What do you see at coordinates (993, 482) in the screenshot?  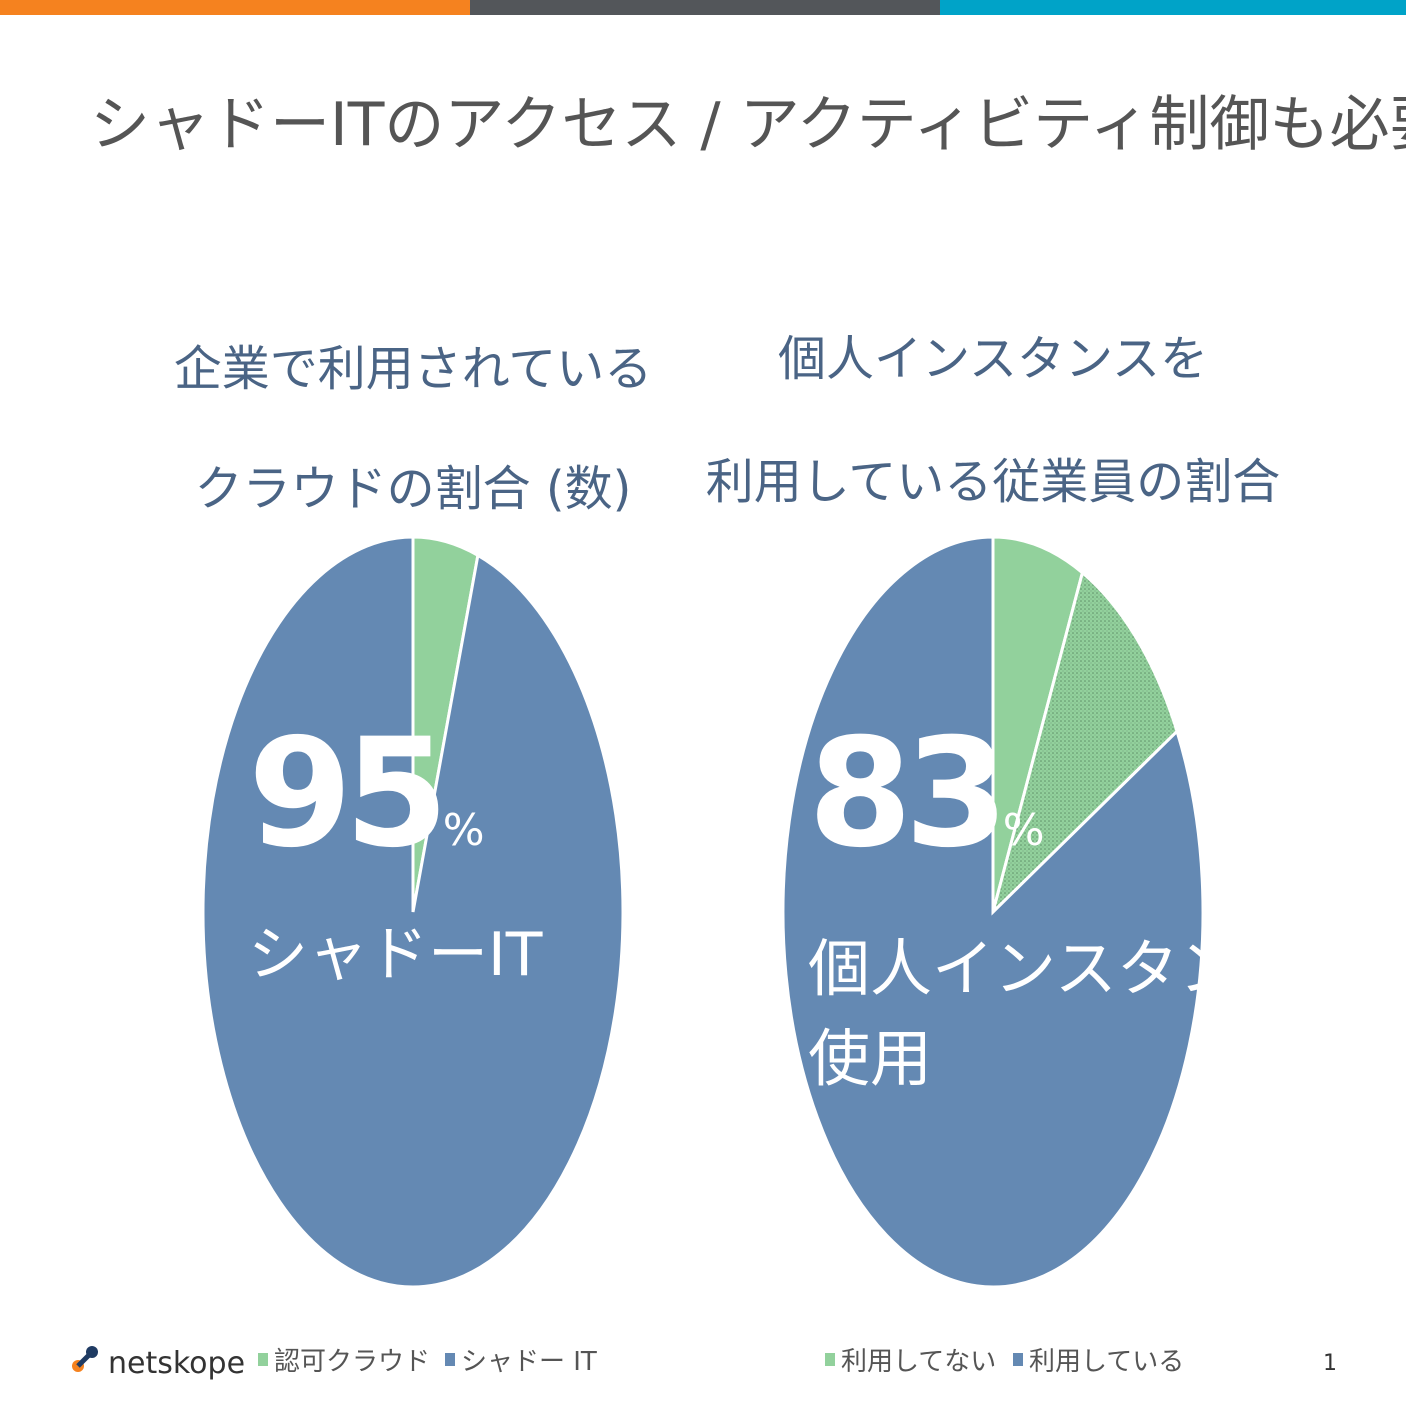 I see `chart-title: 利用している従業員の割合` at bounding box center [993, 482].